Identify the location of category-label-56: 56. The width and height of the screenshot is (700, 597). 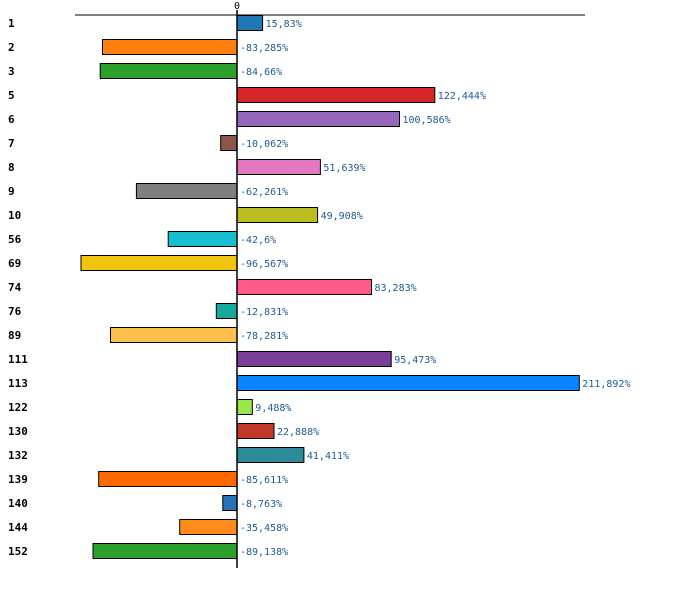
(15, 239).